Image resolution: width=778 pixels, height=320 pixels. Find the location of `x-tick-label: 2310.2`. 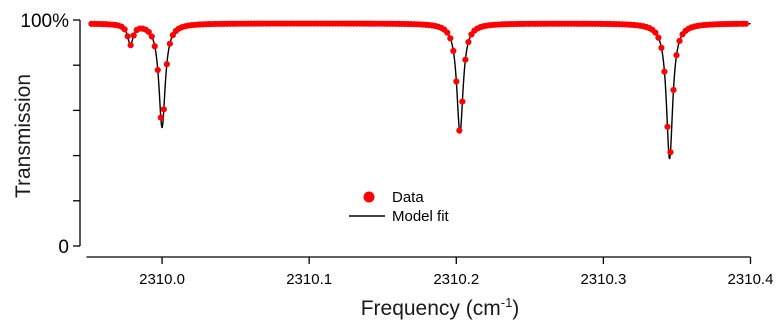

x-tick-label: 2310.2 is located at coordinates (456, 279).